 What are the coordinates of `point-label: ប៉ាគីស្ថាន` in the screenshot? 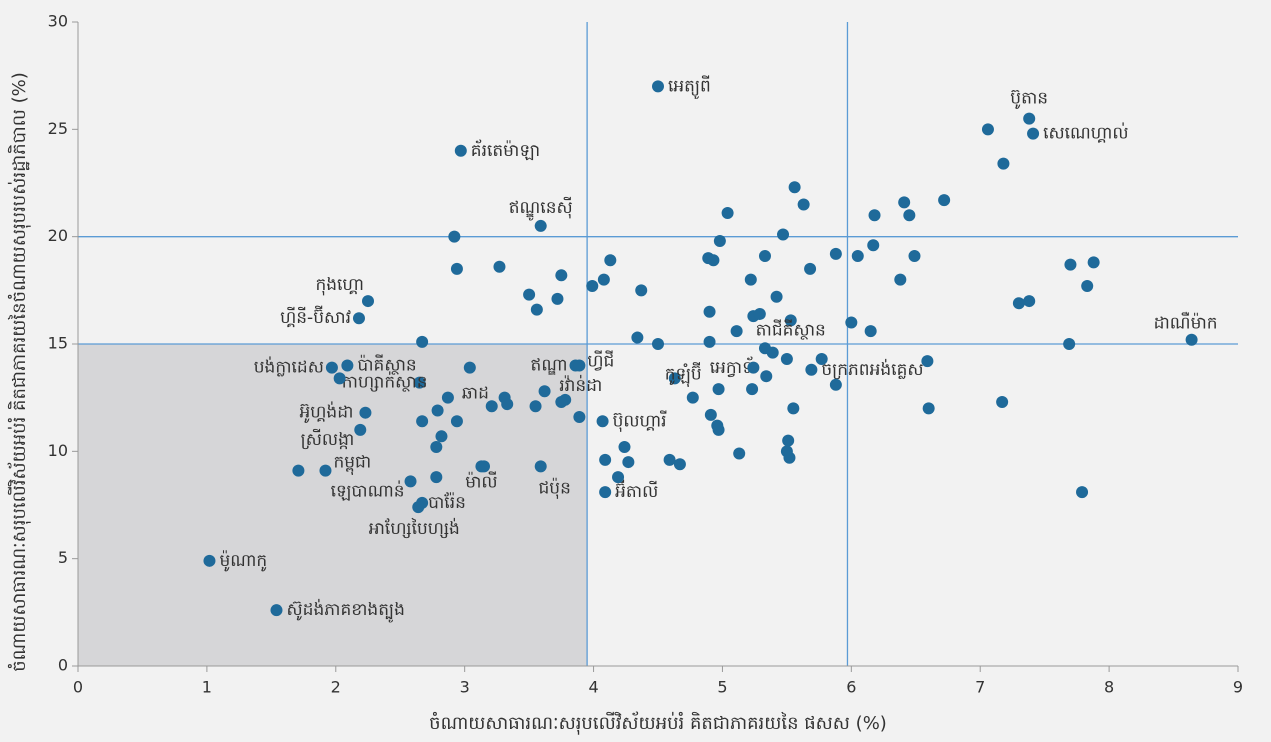 It's located at (386, 364).